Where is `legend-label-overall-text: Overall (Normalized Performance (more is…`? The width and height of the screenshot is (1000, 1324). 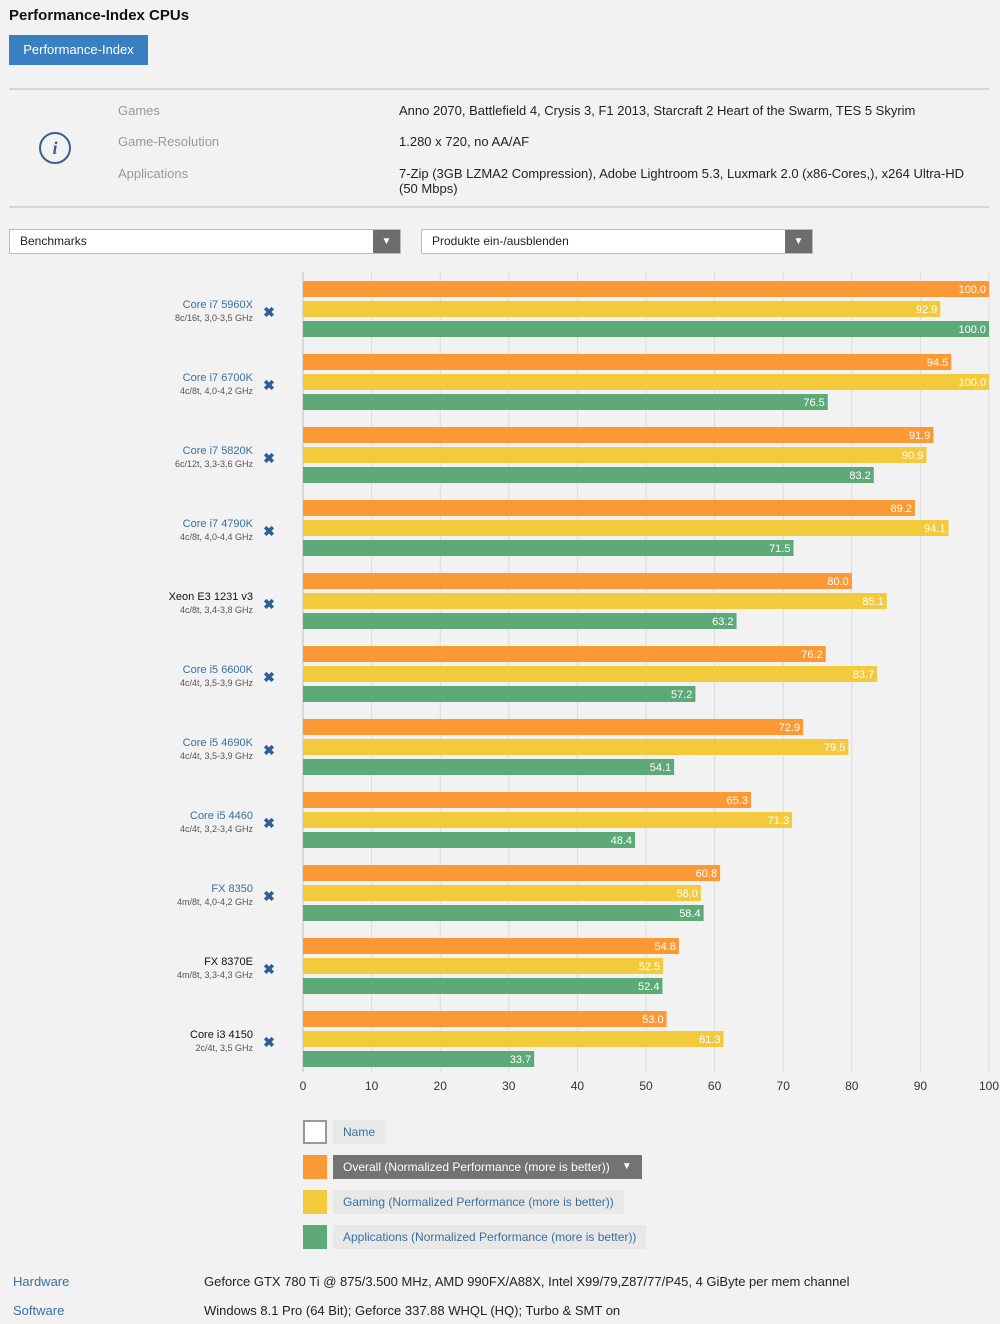
legend-label-overall-text: Overall (Normalized Performance (more is… is located at coordinates (476, 1167).